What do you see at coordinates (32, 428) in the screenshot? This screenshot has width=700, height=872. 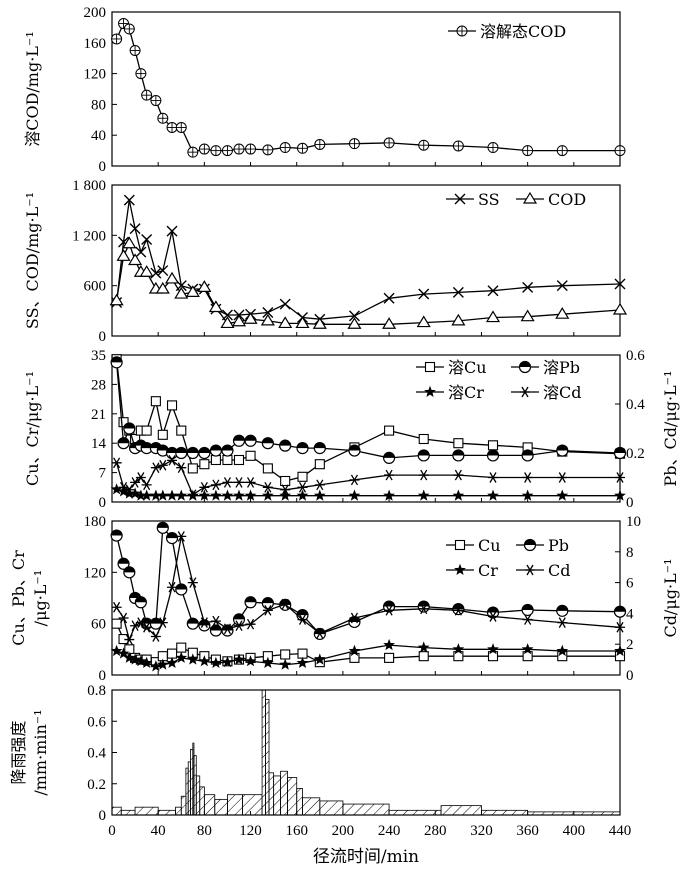 I see `y-axis-label: Cu、Cr/μg·L⁻¹` at bounding box center [32, 428].